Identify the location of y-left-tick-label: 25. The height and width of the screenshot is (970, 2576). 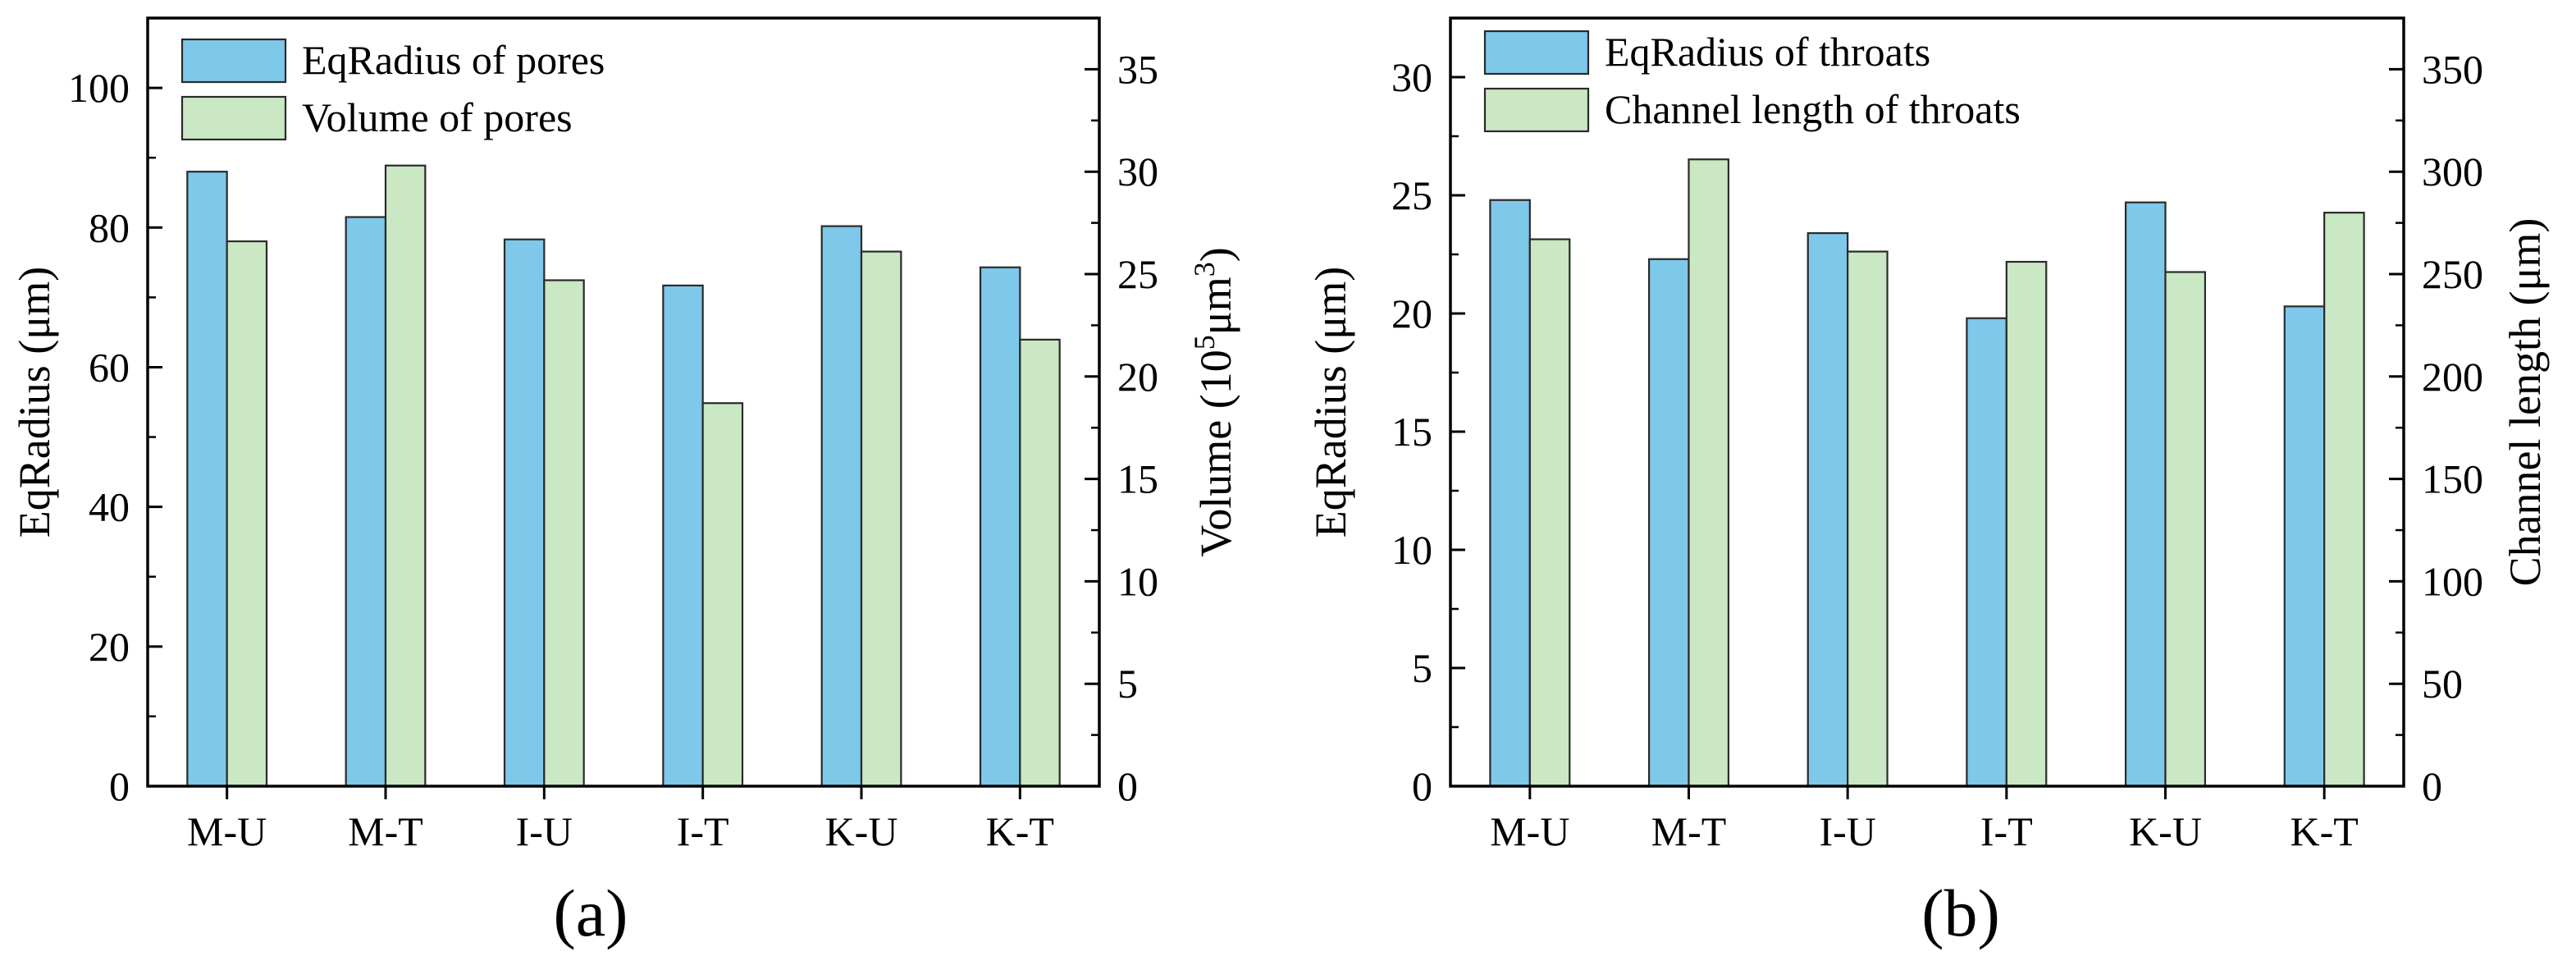
(1412, 195).